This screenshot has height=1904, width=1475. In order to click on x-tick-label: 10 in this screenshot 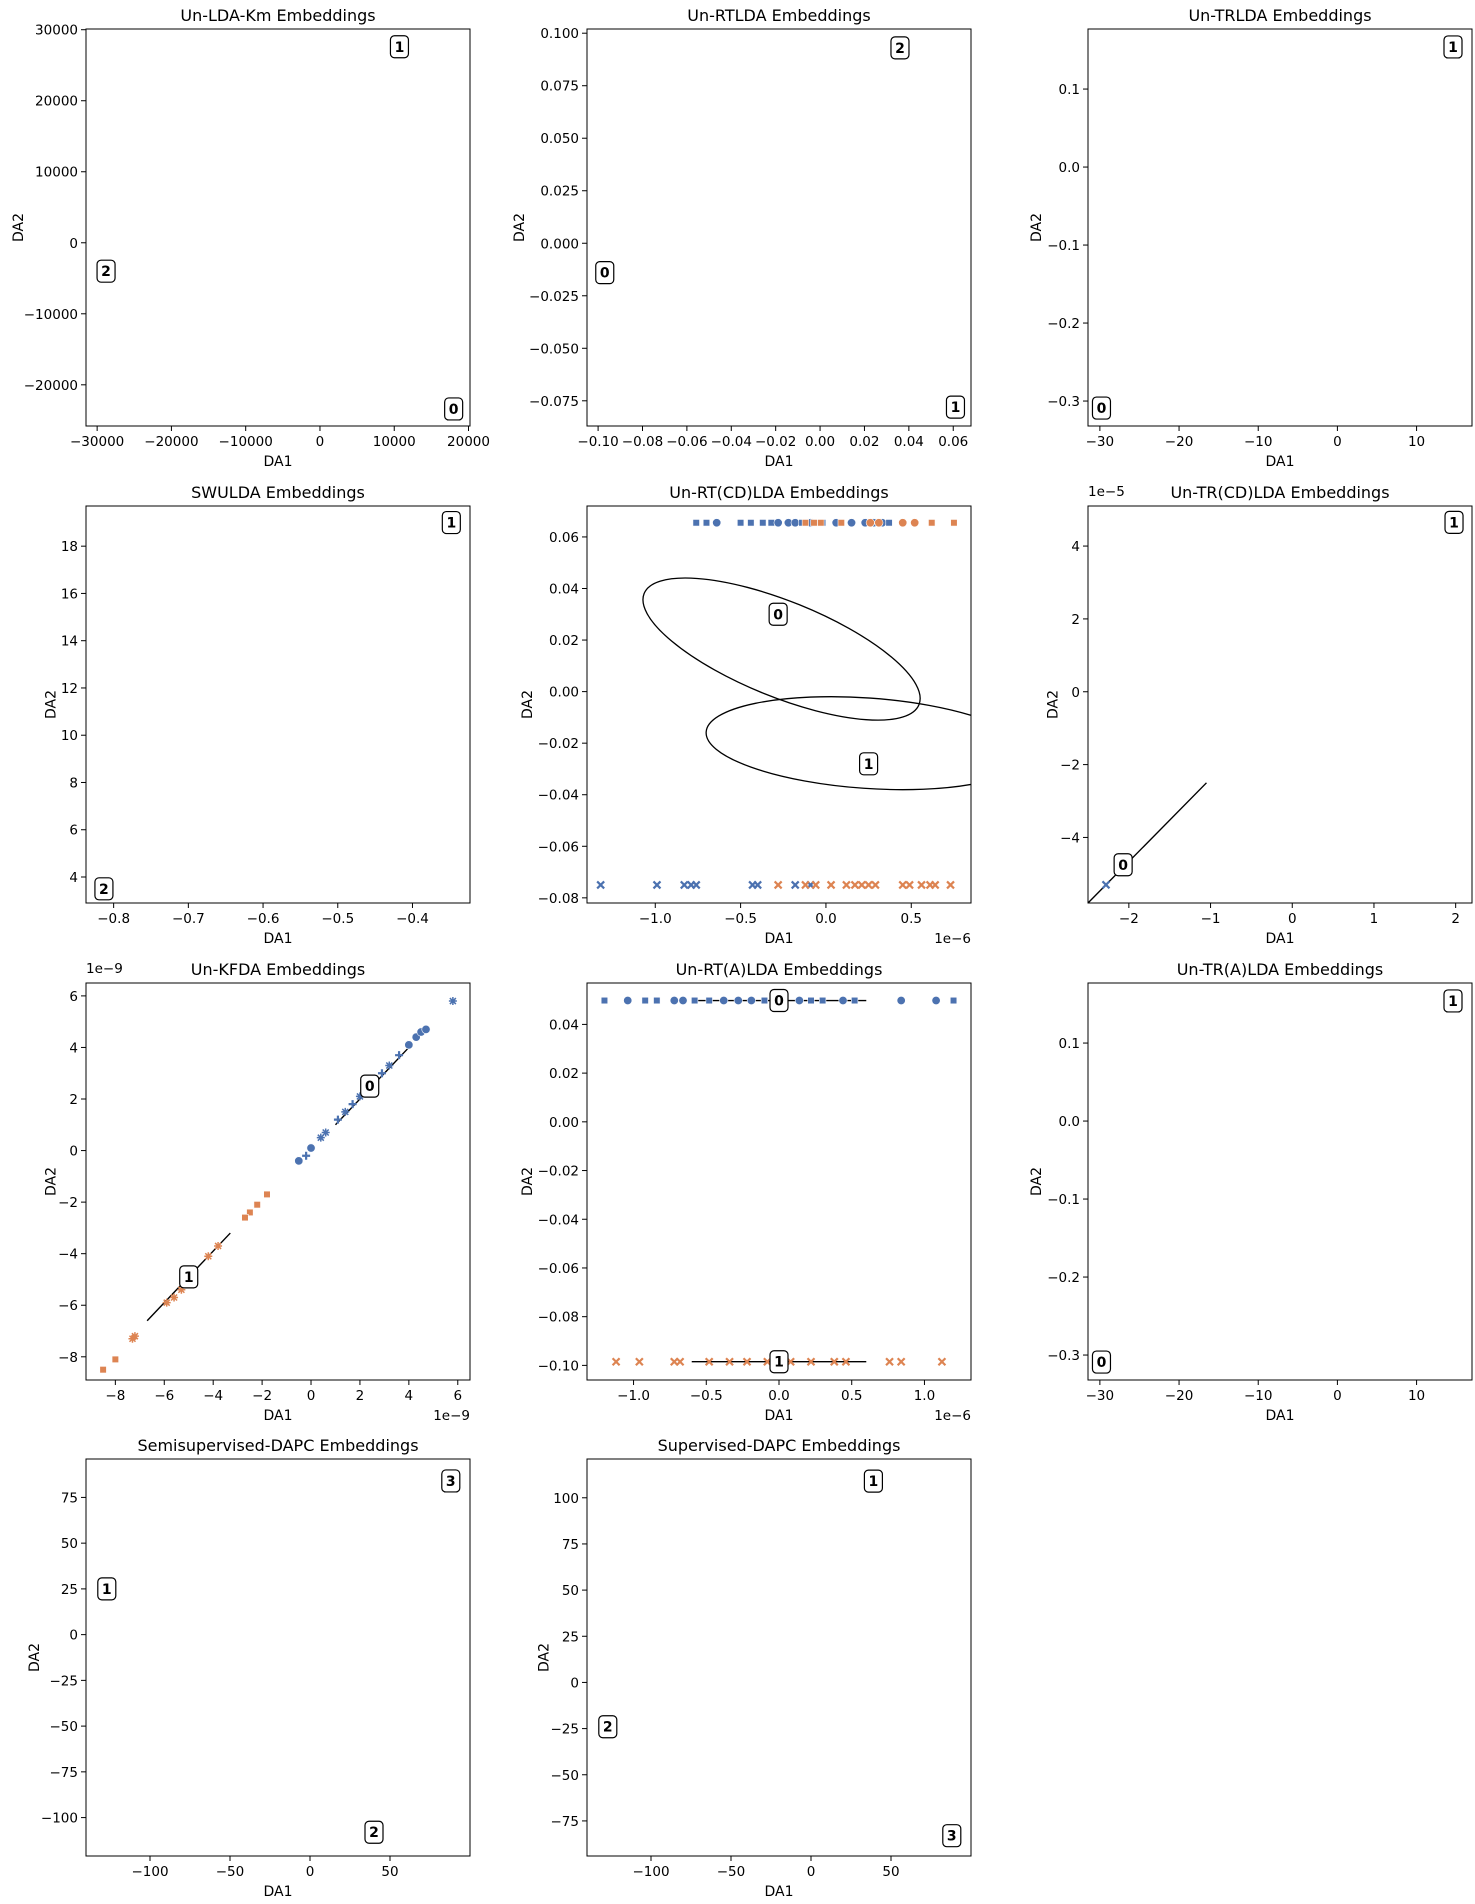, I will do `click(1416, 1396)`.